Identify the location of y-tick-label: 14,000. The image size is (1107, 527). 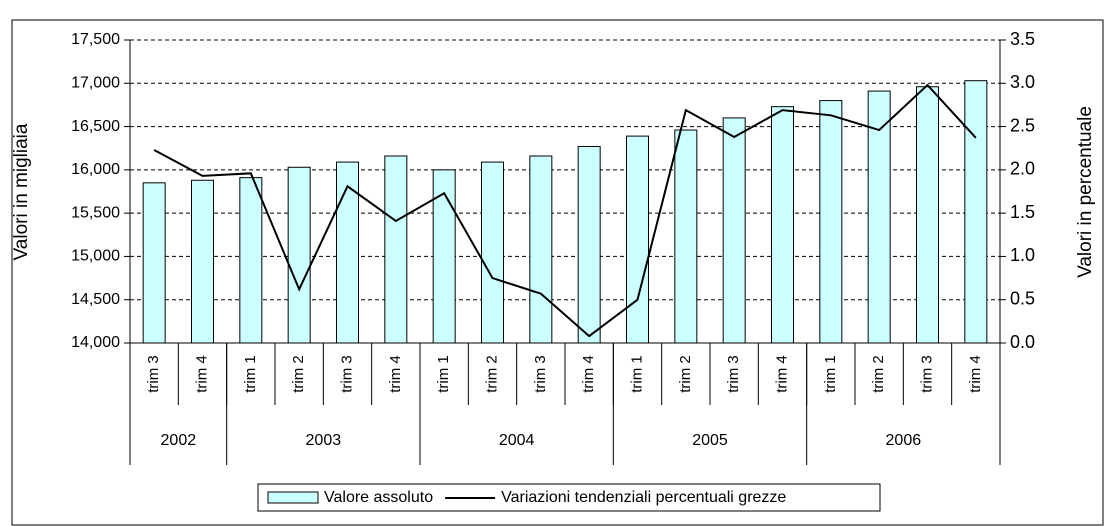
(95, 342).